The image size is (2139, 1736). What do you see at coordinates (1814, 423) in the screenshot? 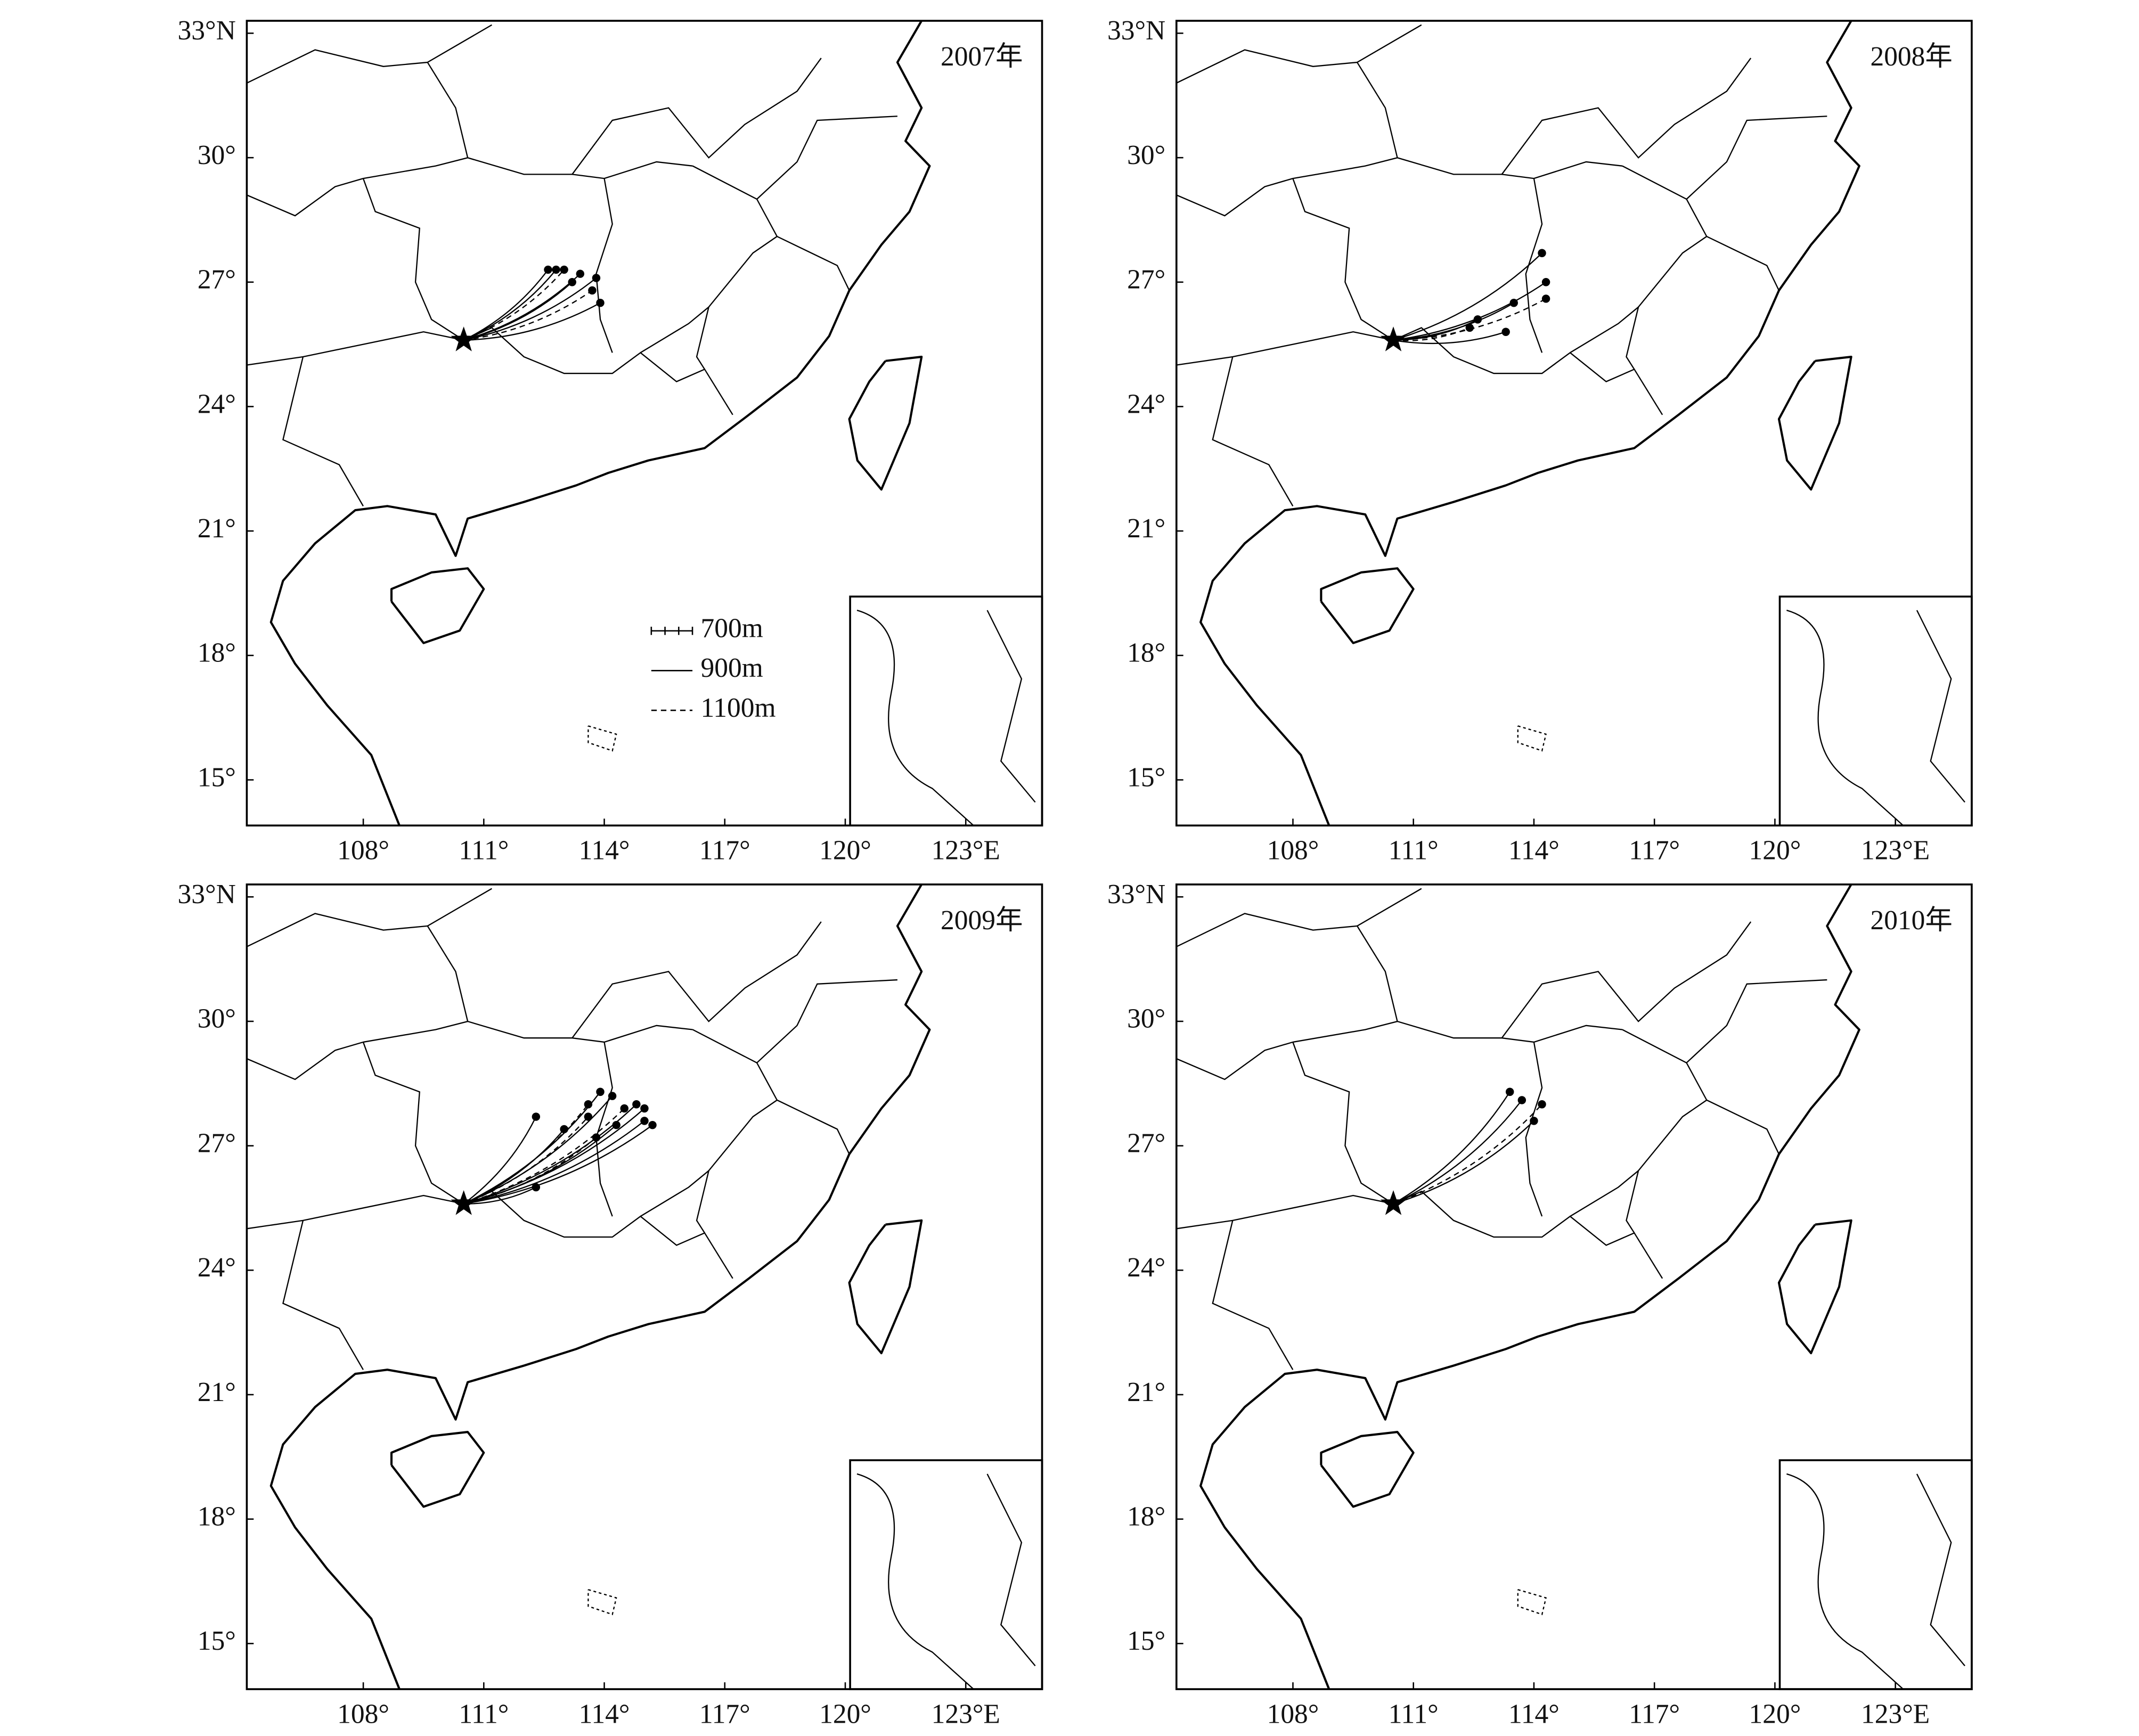
I see `taiwan-island` at bounding box center [1814, 423].